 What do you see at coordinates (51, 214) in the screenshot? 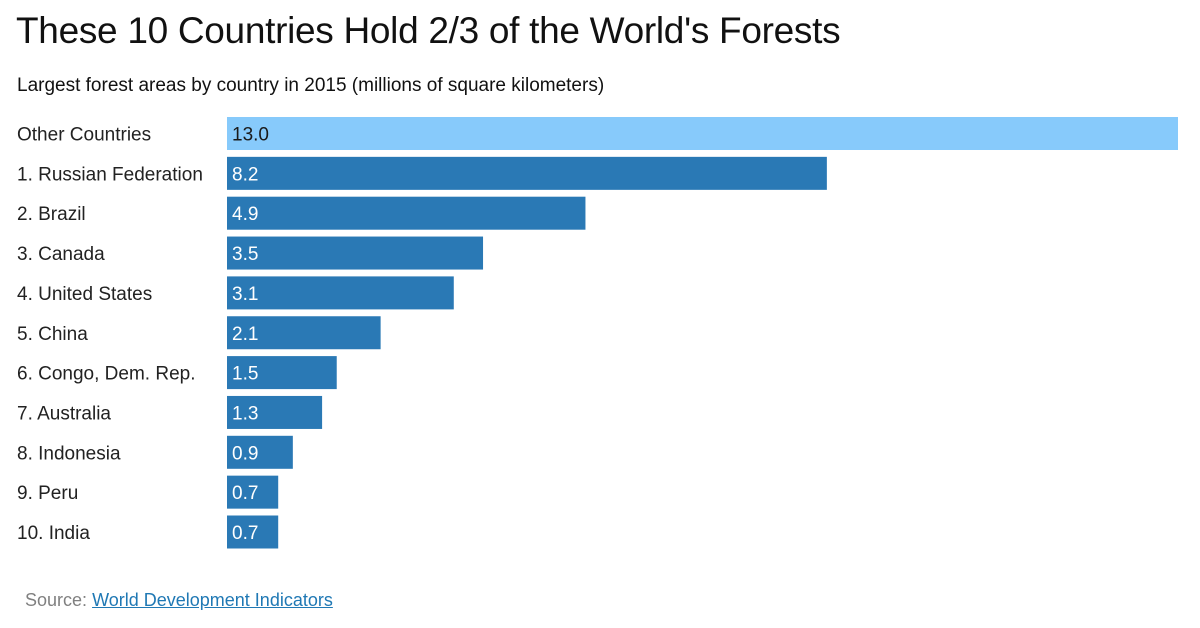
I see `category-label: 2. Brazil` at bounding box center [51, 214].